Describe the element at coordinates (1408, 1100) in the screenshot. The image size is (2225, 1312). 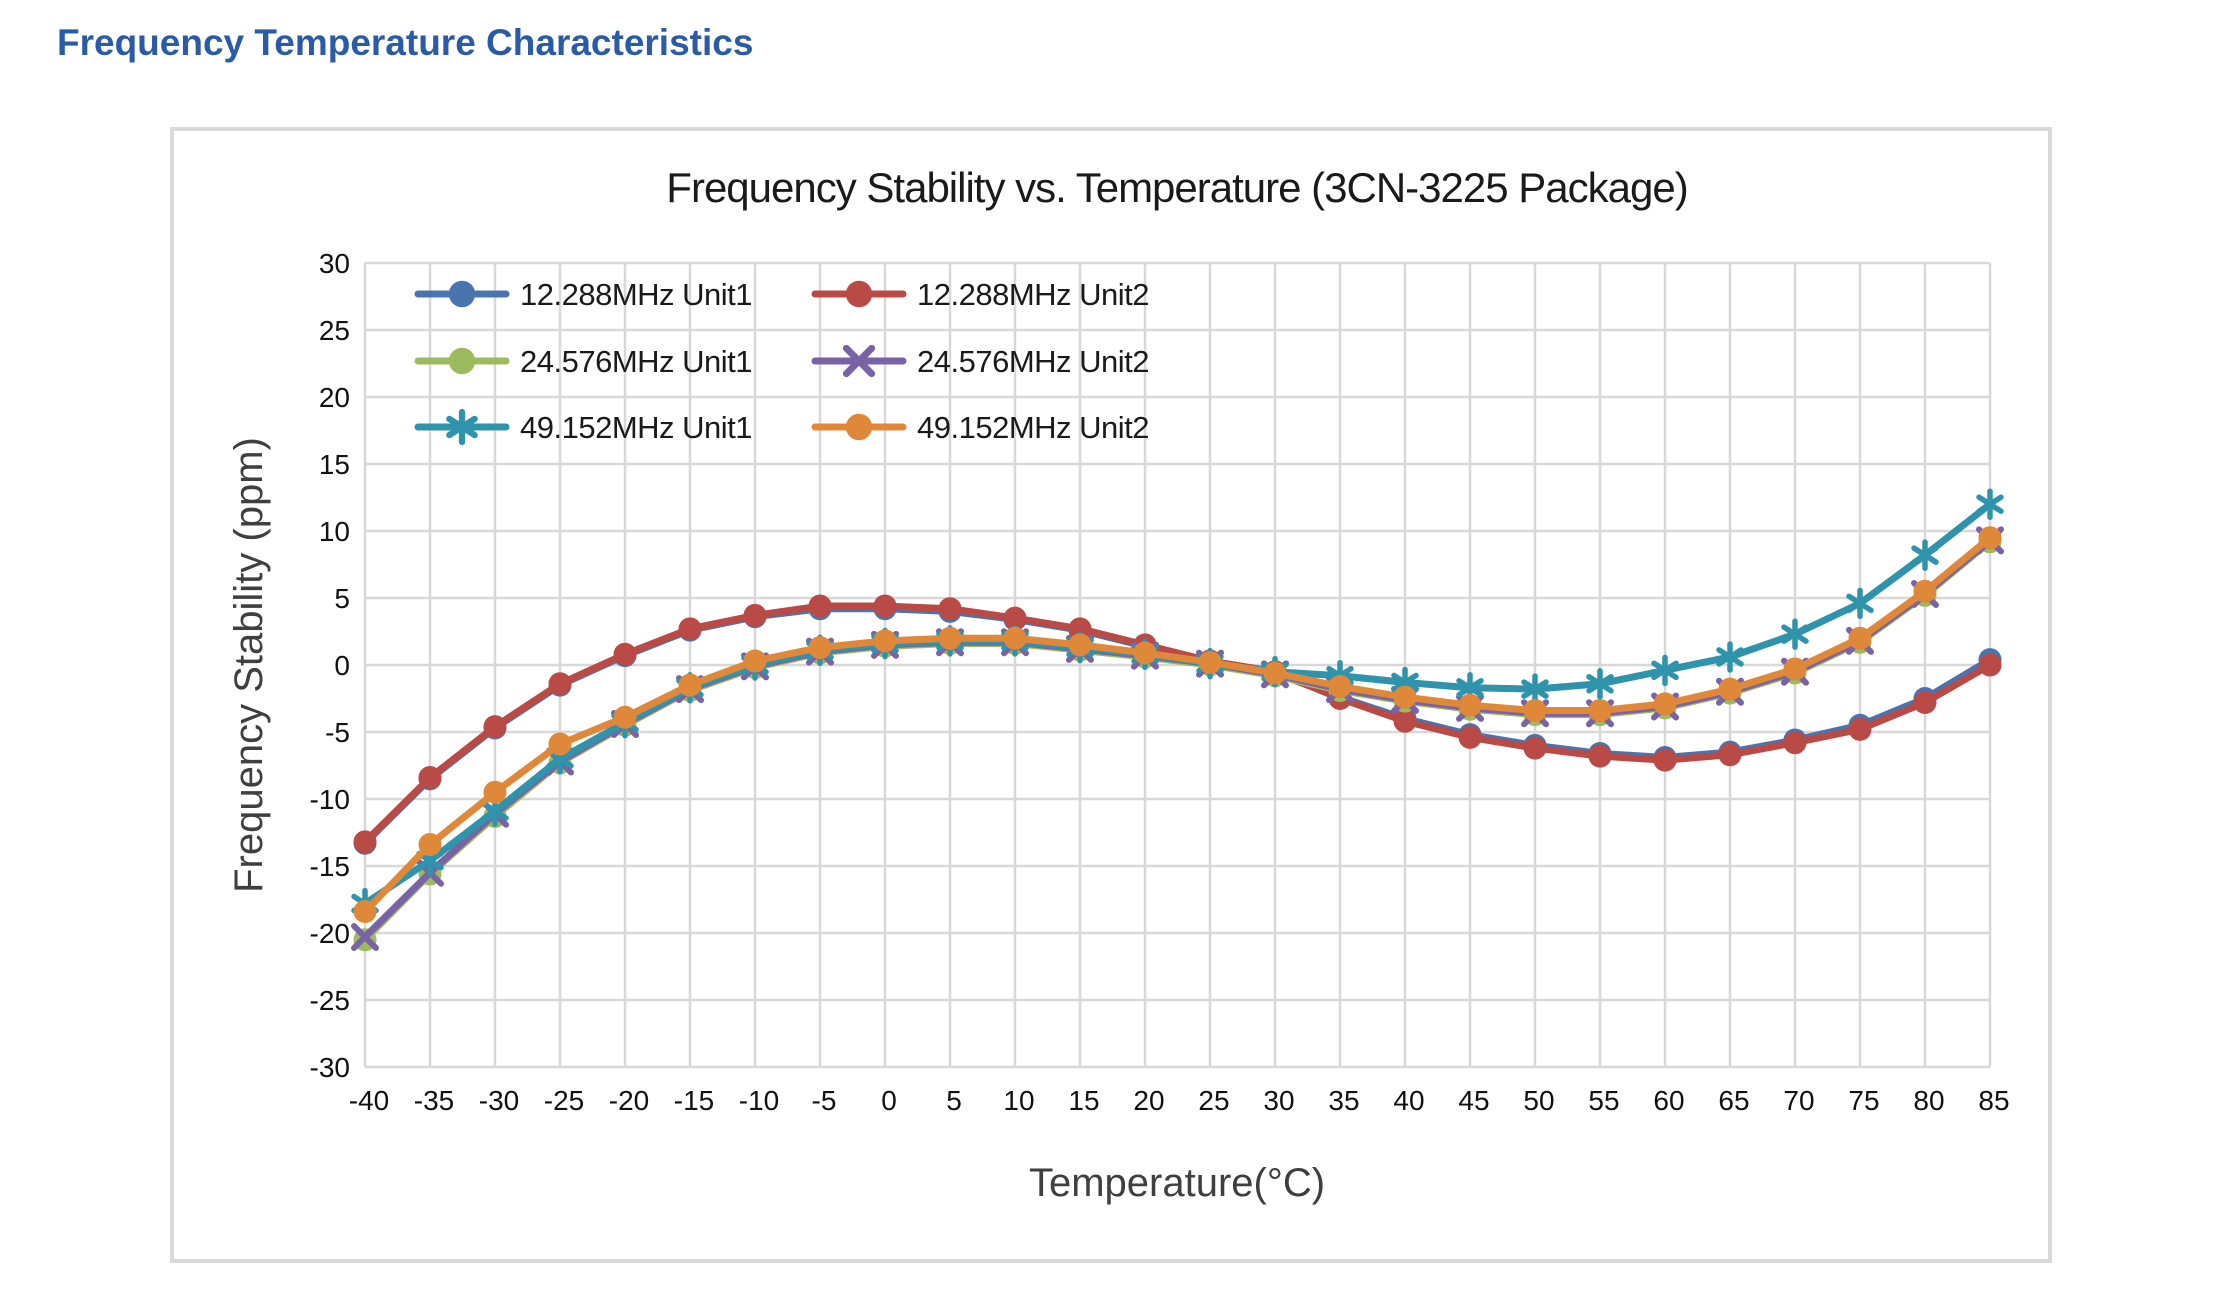
I see `x-tick-label: 40` at that location.